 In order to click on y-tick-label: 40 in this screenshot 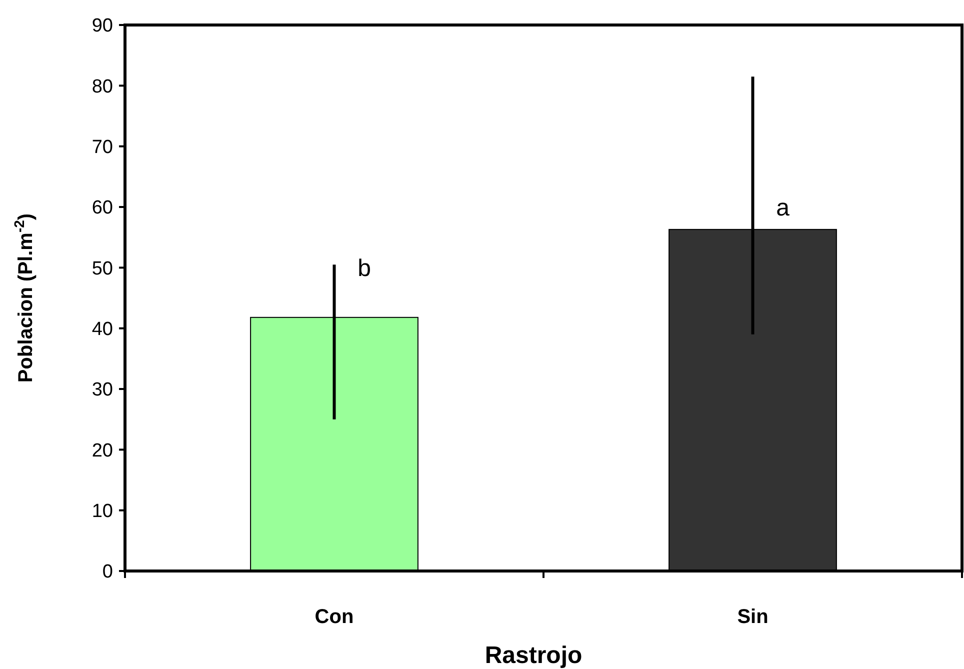, I will do `click(102, 329)`.